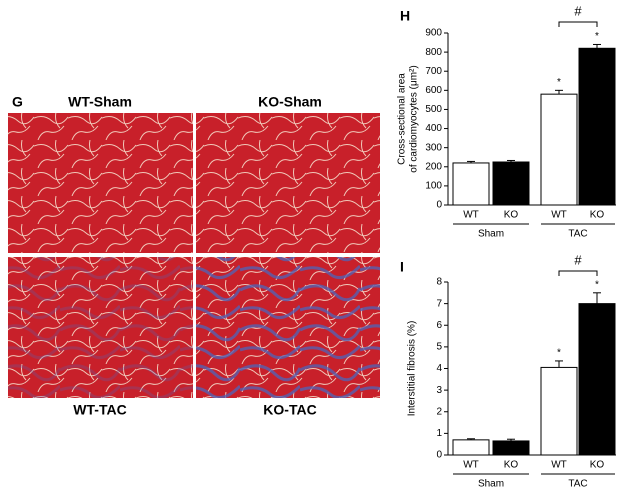 The image size is (640, 493). Describe the element at coordinates (433, 128) in the screenshot. I see `y-tick-label: 400` at that location.